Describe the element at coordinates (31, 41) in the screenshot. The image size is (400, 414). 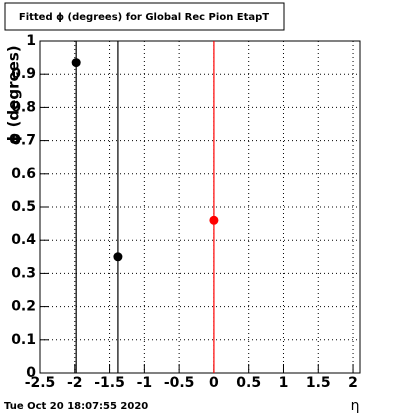
I see `y-tick-label: 1` at that location.